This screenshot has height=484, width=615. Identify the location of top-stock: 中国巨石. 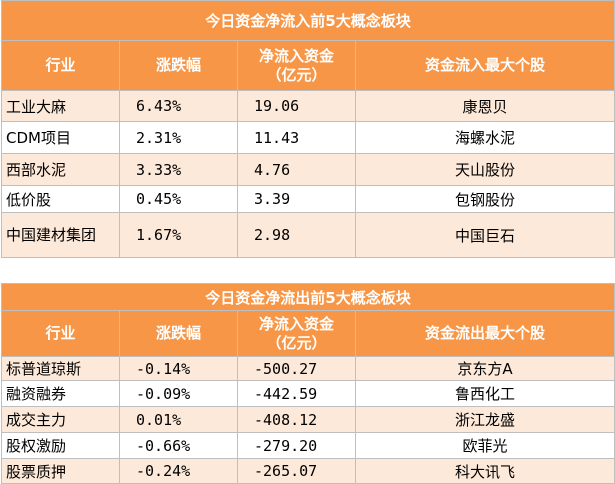
(484, 235).